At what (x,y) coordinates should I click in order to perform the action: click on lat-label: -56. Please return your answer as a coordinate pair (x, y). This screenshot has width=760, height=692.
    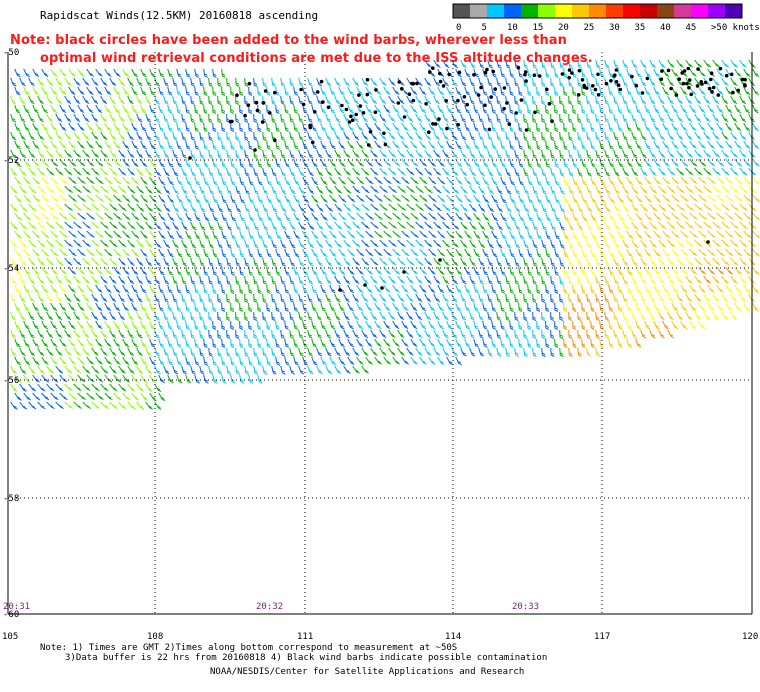
    Looking at the image, I should click on (11, 381).